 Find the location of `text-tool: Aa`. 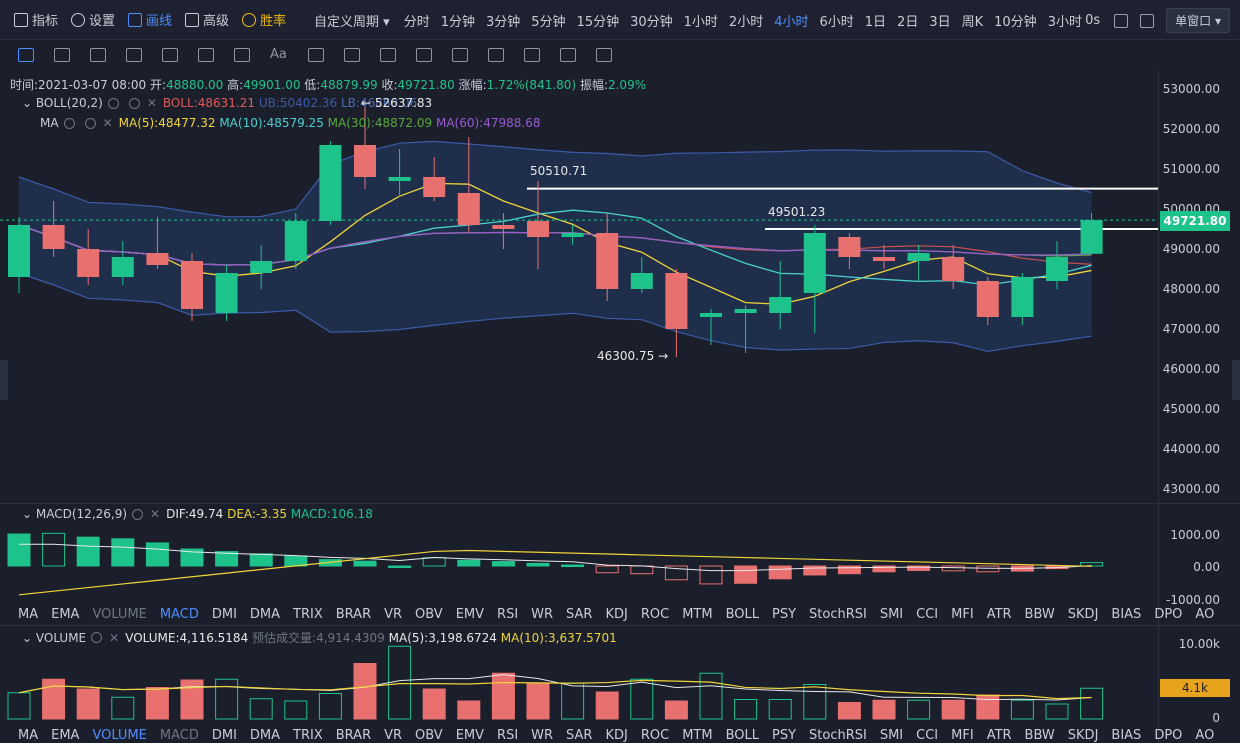

text-tool: Aa is located at coordinates (278, 54).